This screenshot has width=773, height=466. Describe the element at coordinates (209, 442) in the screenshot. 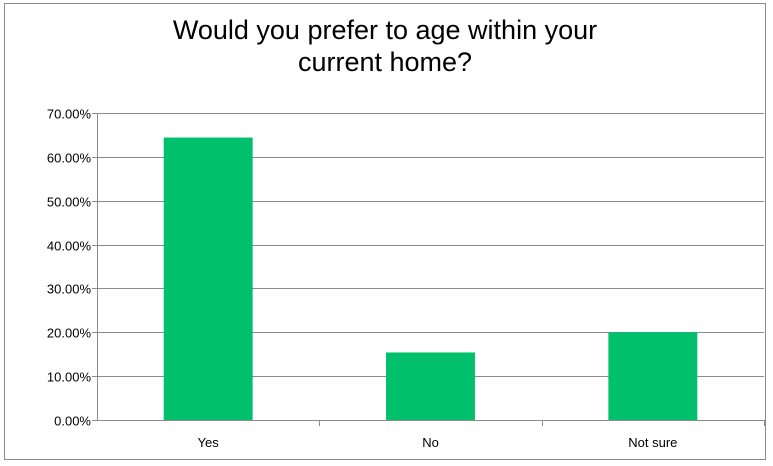

I see `x-tick-label: Yes` at that location.